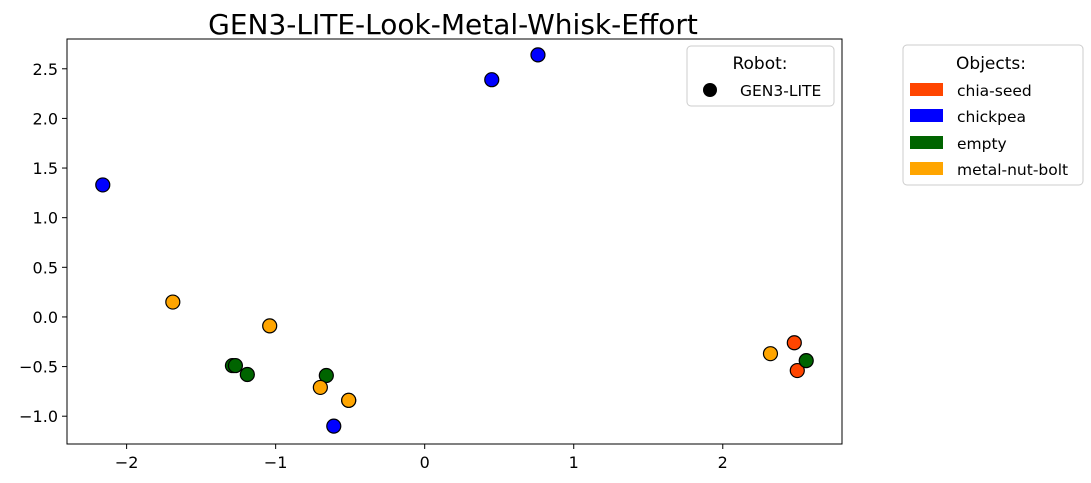  I want to click on legend-label-chia-seed: chia-seed, so click(994, 91).